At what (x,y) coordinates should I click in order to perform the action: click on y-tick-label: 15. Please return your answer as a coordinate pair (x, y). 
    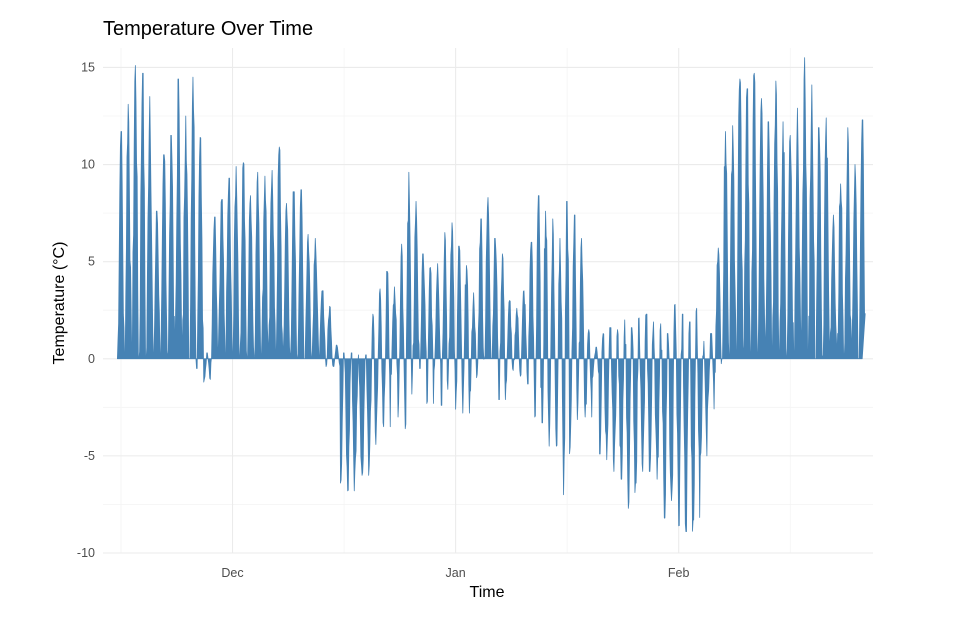
    Looking at the image, I should click on (88, 67).